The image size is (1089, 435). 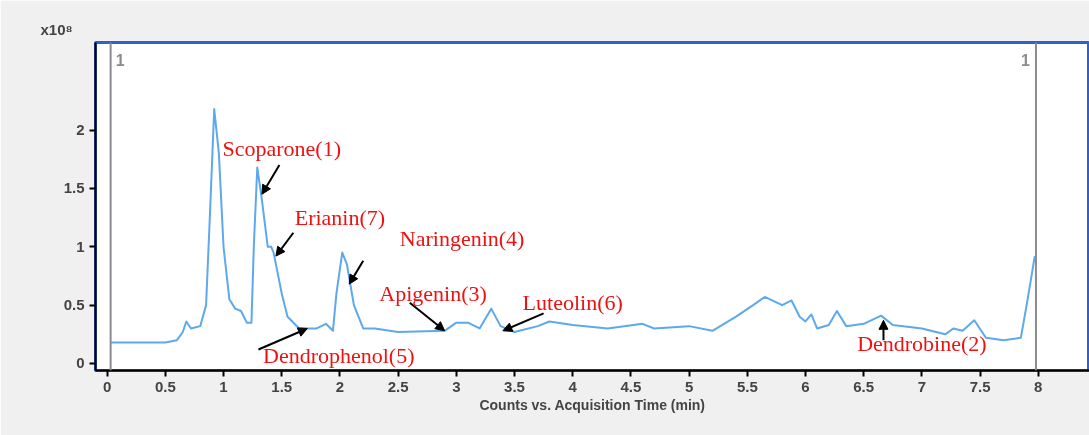 What do you see at coordinates (165, 386) in the screenshot?
I see `x-tick-label: 0.5` at bounding box center [165, 386].